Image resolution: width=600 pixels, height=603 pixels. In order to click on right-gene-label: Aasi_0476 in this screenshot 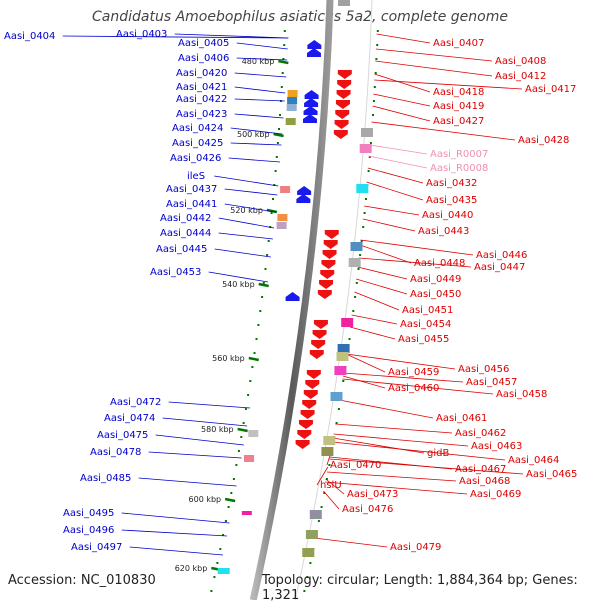, I will do `click(367, 509)`.